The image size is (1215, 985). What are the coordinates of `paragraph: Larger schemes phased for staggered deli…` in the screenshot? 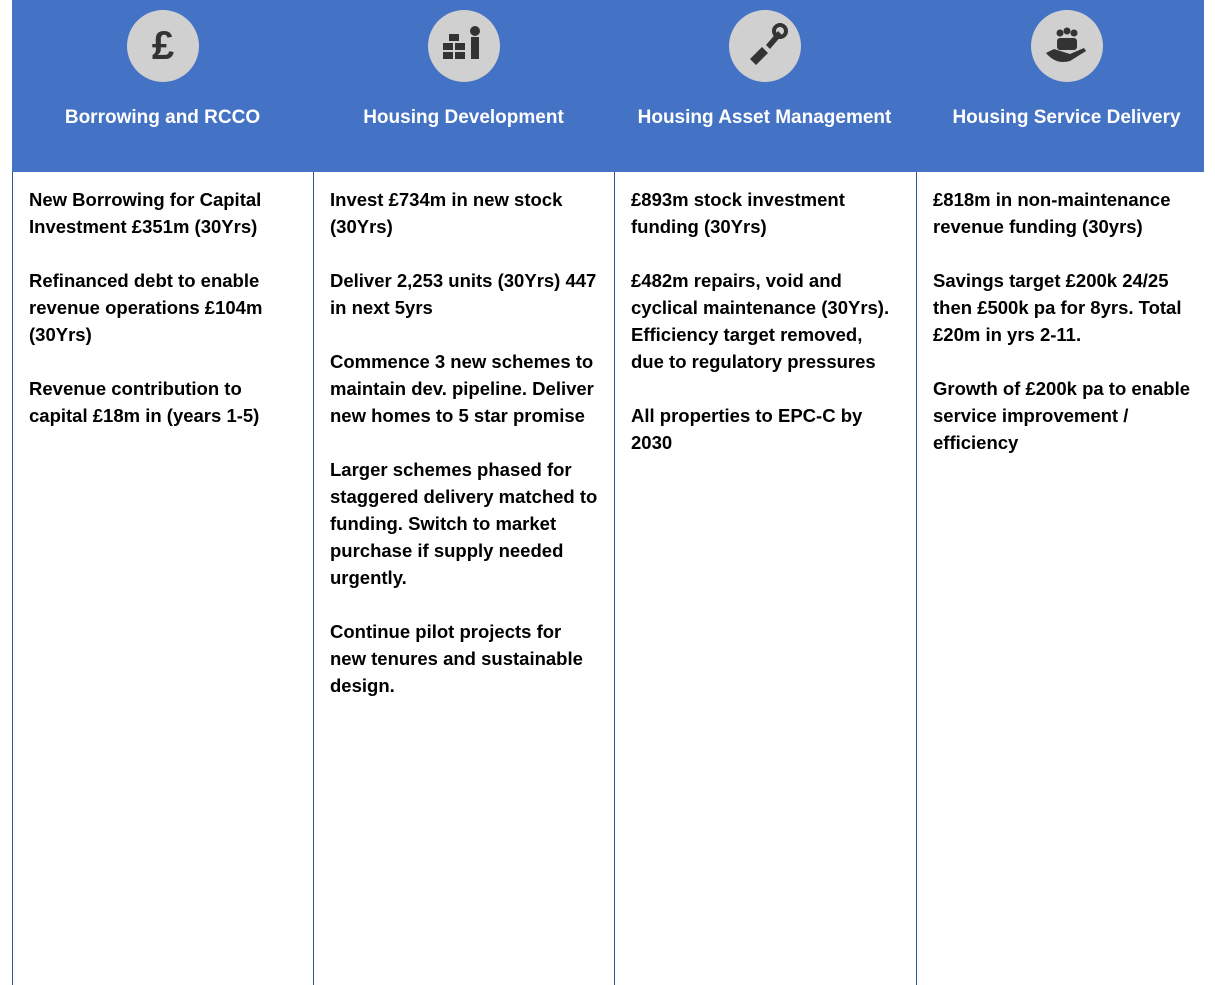 It's located at (464, 523).